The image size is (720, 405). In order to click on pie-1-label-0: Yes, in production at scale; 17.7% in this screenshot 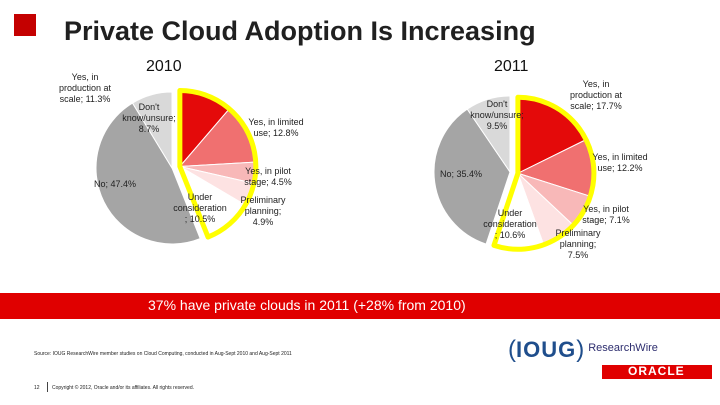, I will do `click(596, 95)`.